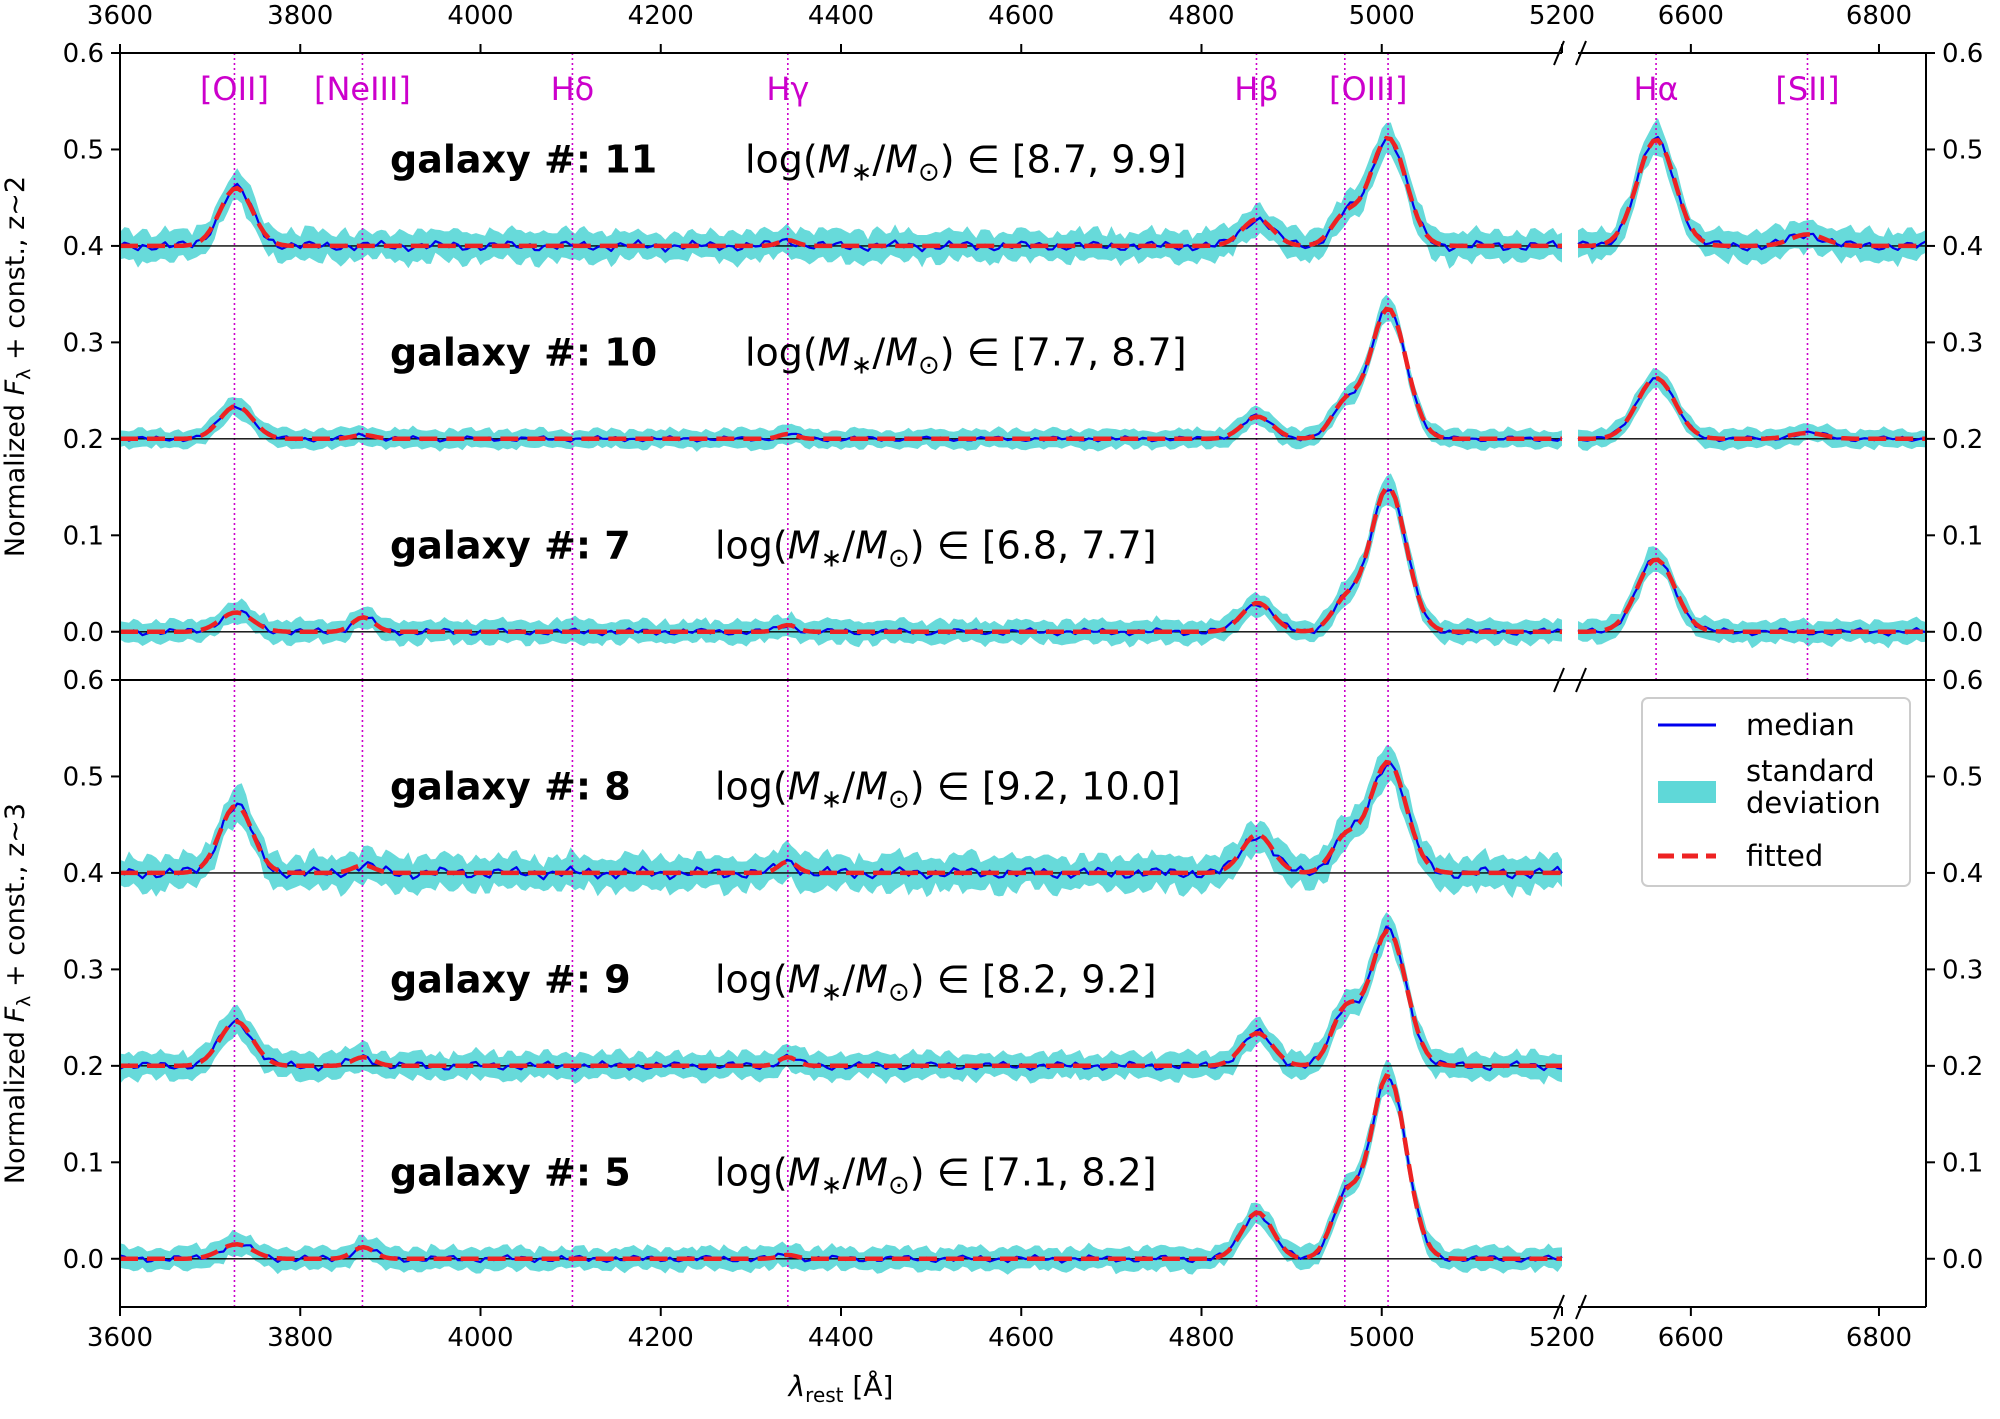 This screenshot has width=2000, height=1419. I want to click on x-tick-label-bottom-8: 5200, so click(1562, 1338).